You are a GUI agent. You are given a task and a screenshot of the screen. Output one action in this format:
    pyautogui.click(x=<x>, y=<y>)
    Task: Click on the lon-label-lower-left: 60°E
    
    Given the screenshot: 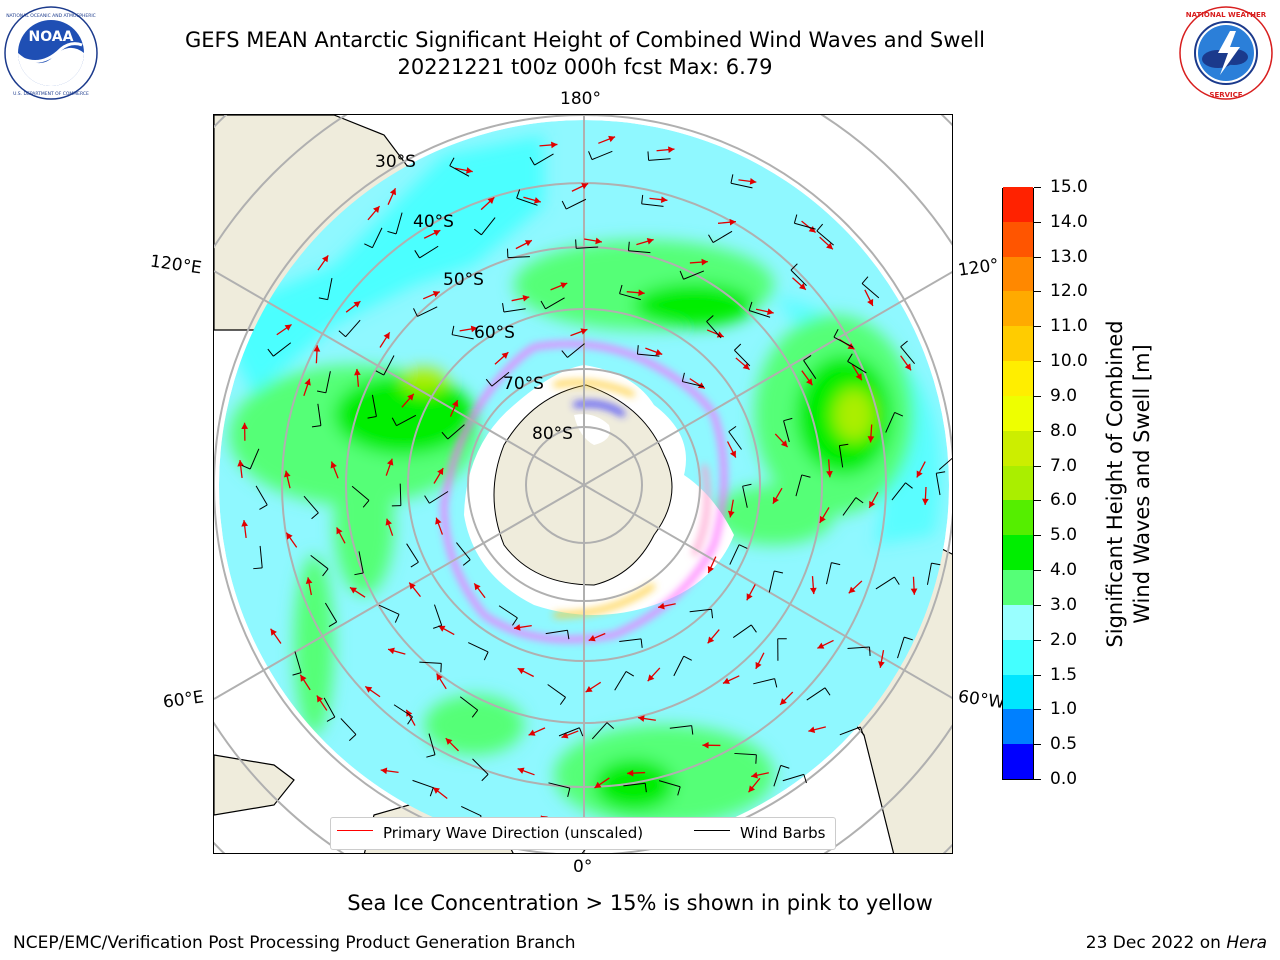 What is the action you would take?
    pyautogui.click(x=183, y=700)
    